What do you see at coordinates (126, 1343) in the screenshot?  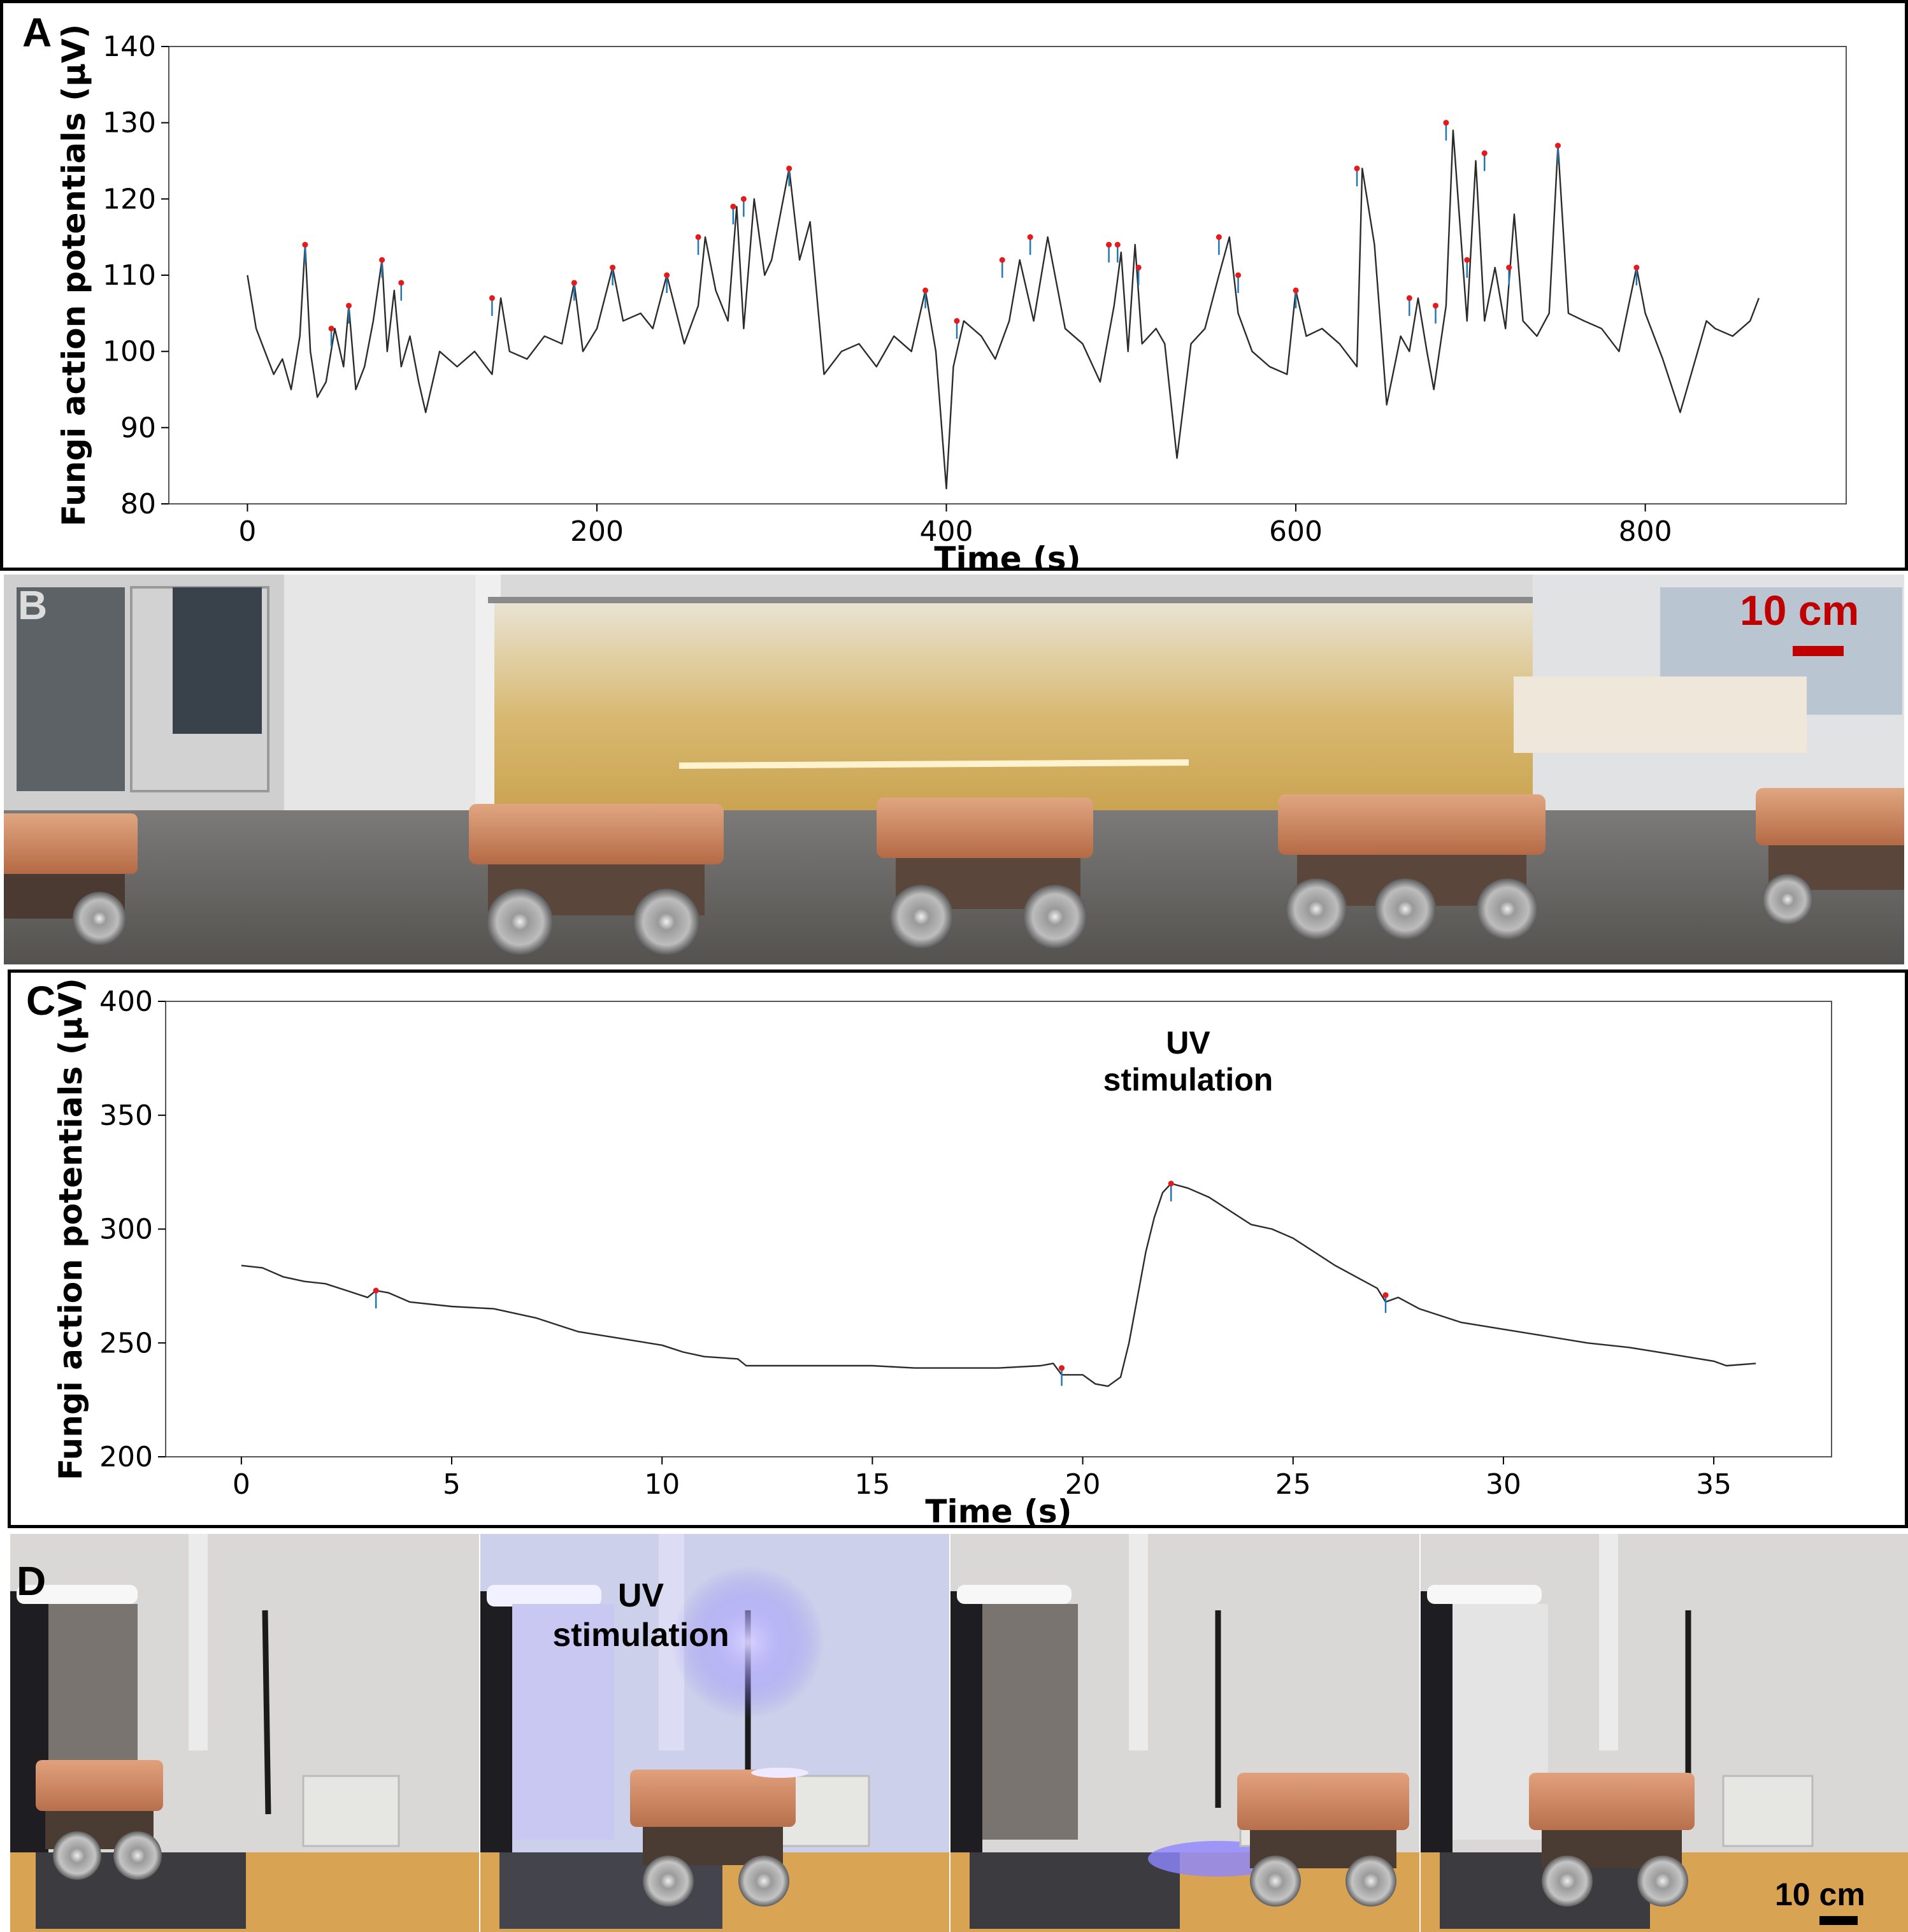 I see `y-tick-label: 250` at bounding box center [126, 1343].